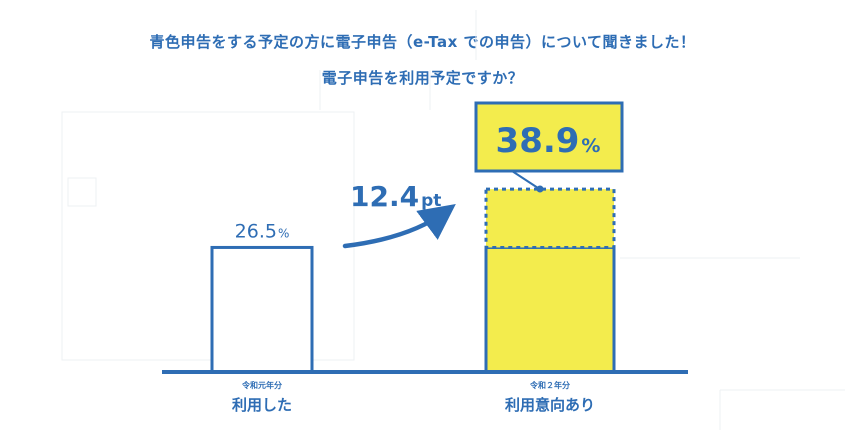 The width and height of the screenshot is (845, 430). I want to click on change-label: 12.4 pt, so click(395, 196).